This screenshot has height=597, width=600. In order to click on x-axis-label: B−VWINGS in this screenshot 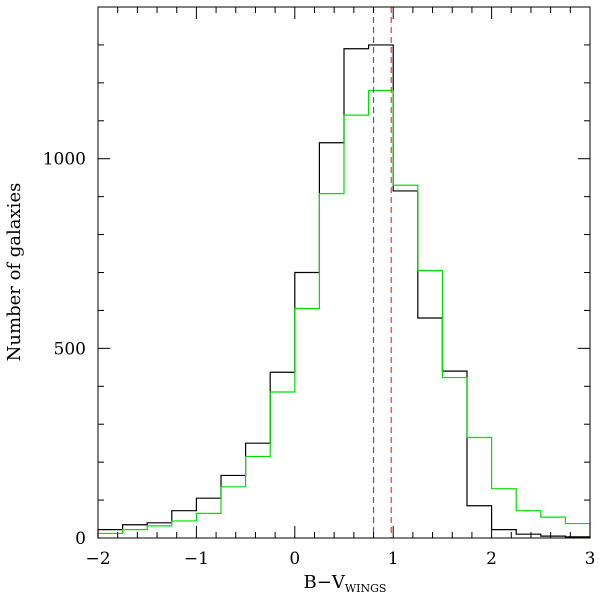, I will do `click(345, 583)`.